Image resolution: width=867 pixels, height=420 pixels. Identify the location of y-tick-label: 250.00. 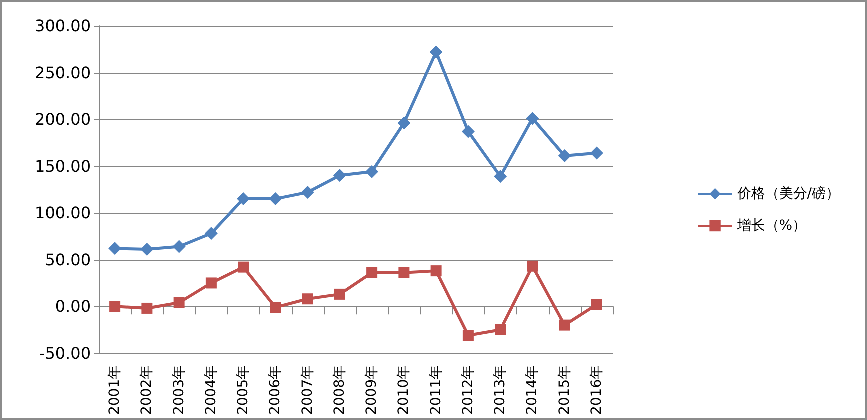
(63, 72).